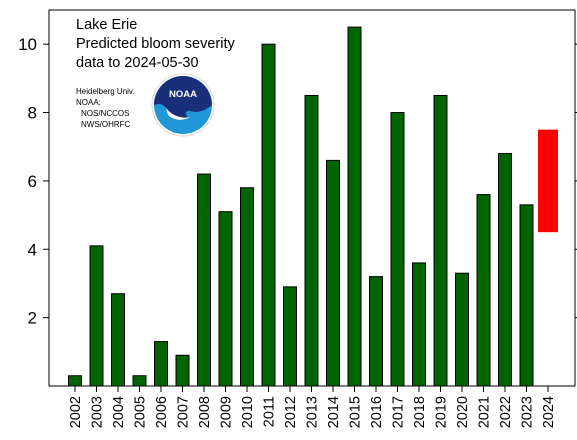 The height and width of the screenshot is (440, 577). I want to click on noaa-logo: NOAA, so click(183, 105).